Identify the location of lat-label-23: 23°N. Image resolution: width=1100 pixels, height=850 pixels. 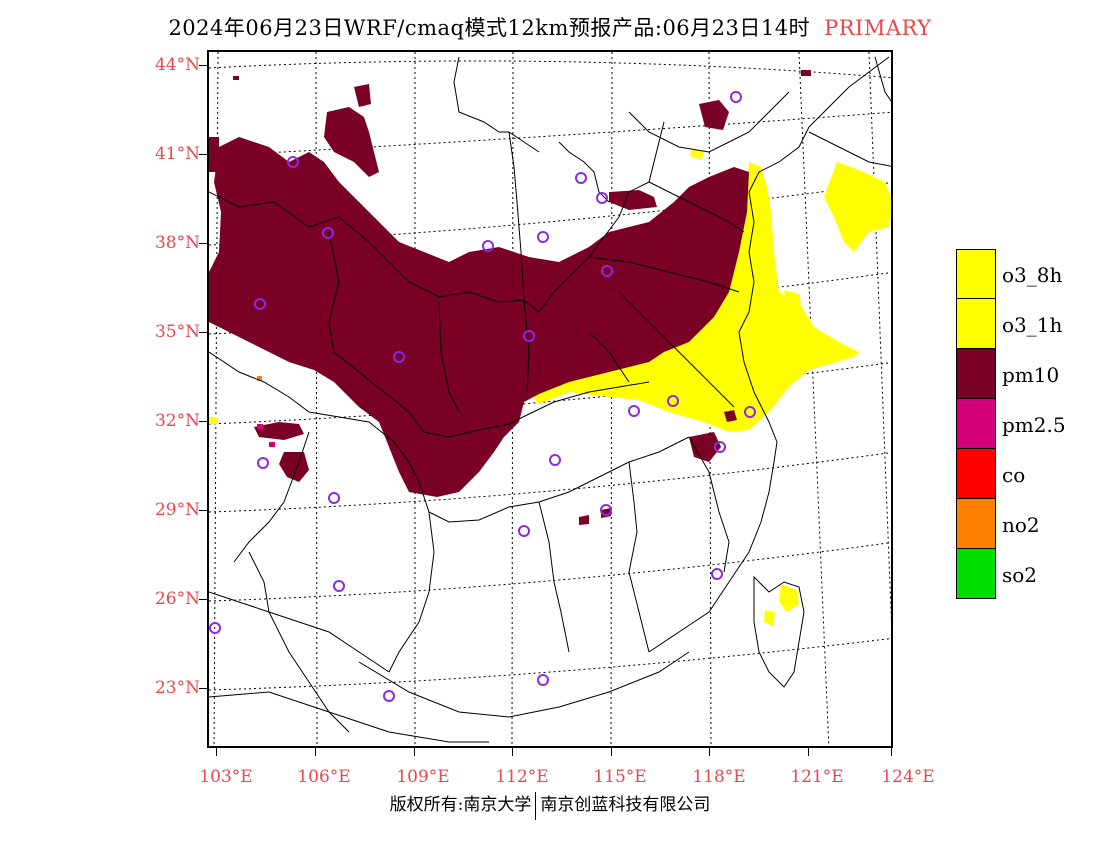
(177, 688).